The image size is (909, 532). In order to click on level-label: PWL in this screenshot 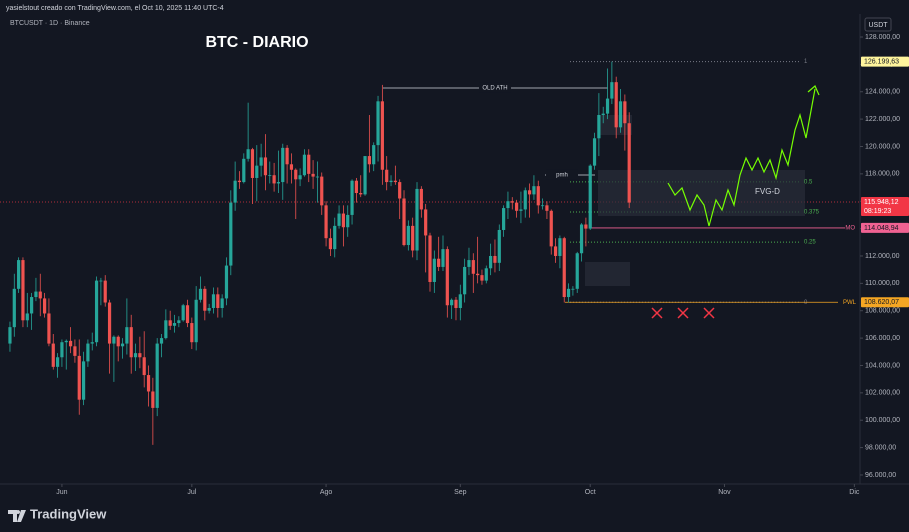, I will do `click(850, 303)`.